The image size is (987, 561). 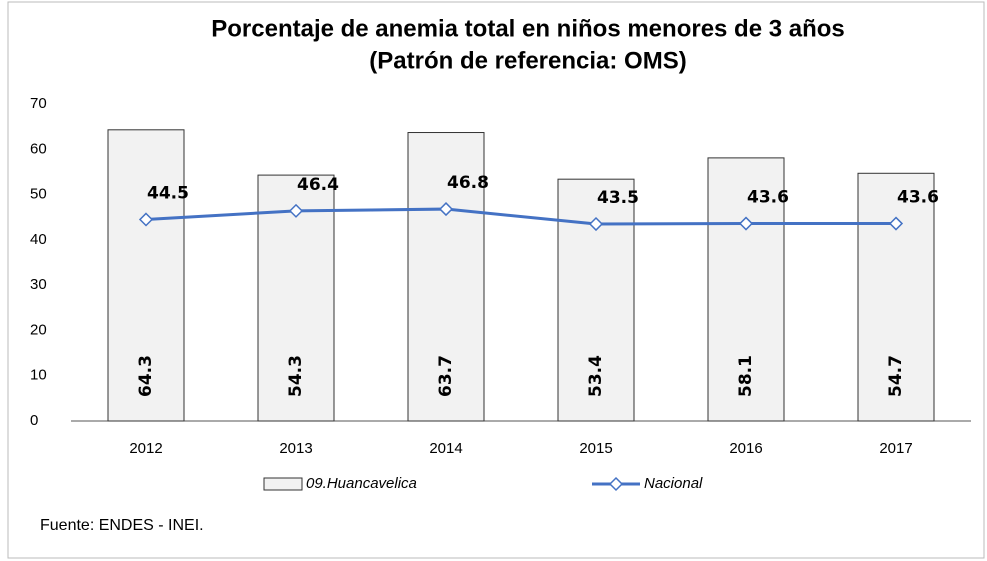 I want to click on x-tick-label: 2017, so click(x=895, y=448).